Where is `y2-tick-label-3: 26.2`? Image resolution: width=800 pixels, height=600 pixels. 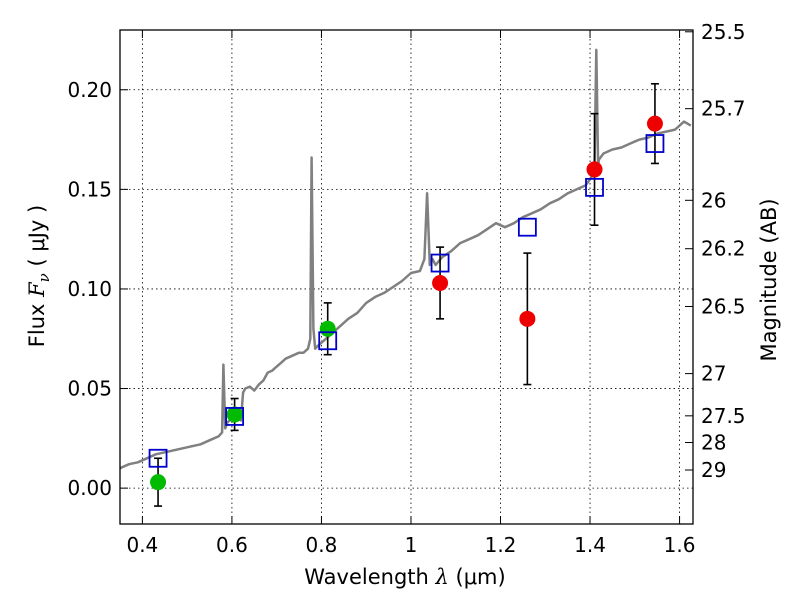
y2-tick-label-3: 26.2 is located at coordinates (723, 249).